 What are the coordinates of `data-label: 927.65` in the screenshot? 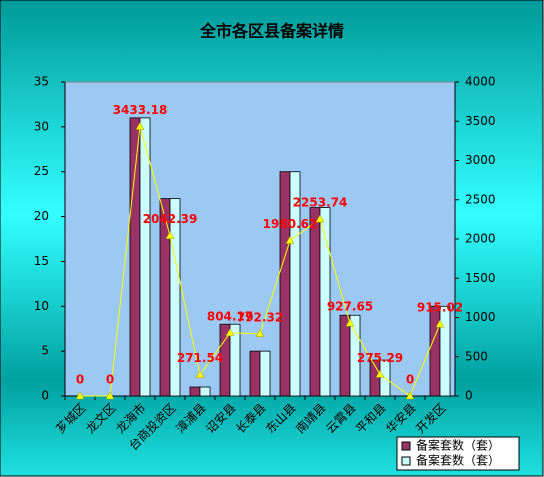 It's located at (350, 307).